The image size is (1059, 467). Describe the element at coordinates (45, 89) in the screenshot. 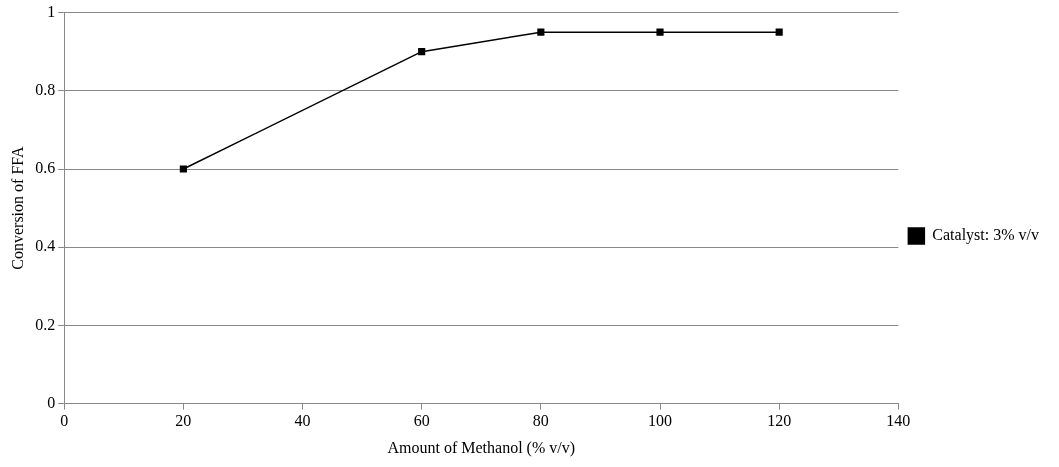

I see `y-tick-label: 0.8` at that location.